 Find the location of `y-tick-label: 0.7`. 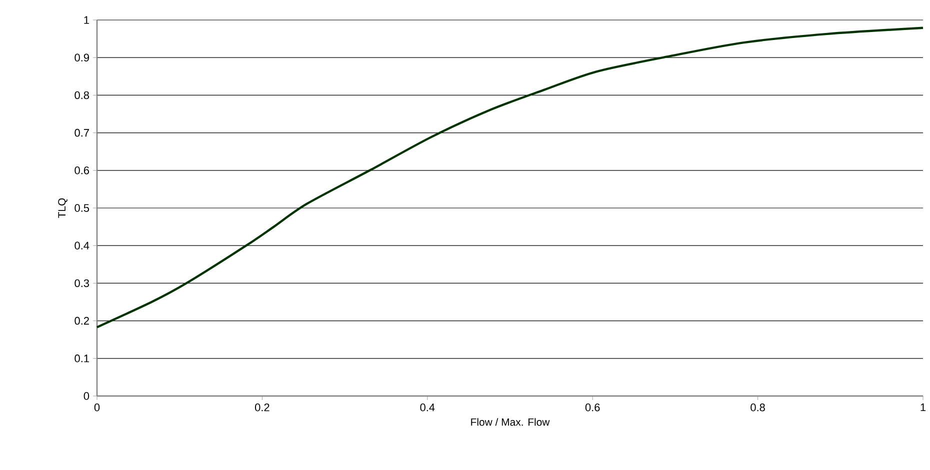

y-tick-label: 0.7 is located at coordinates (81, 132).